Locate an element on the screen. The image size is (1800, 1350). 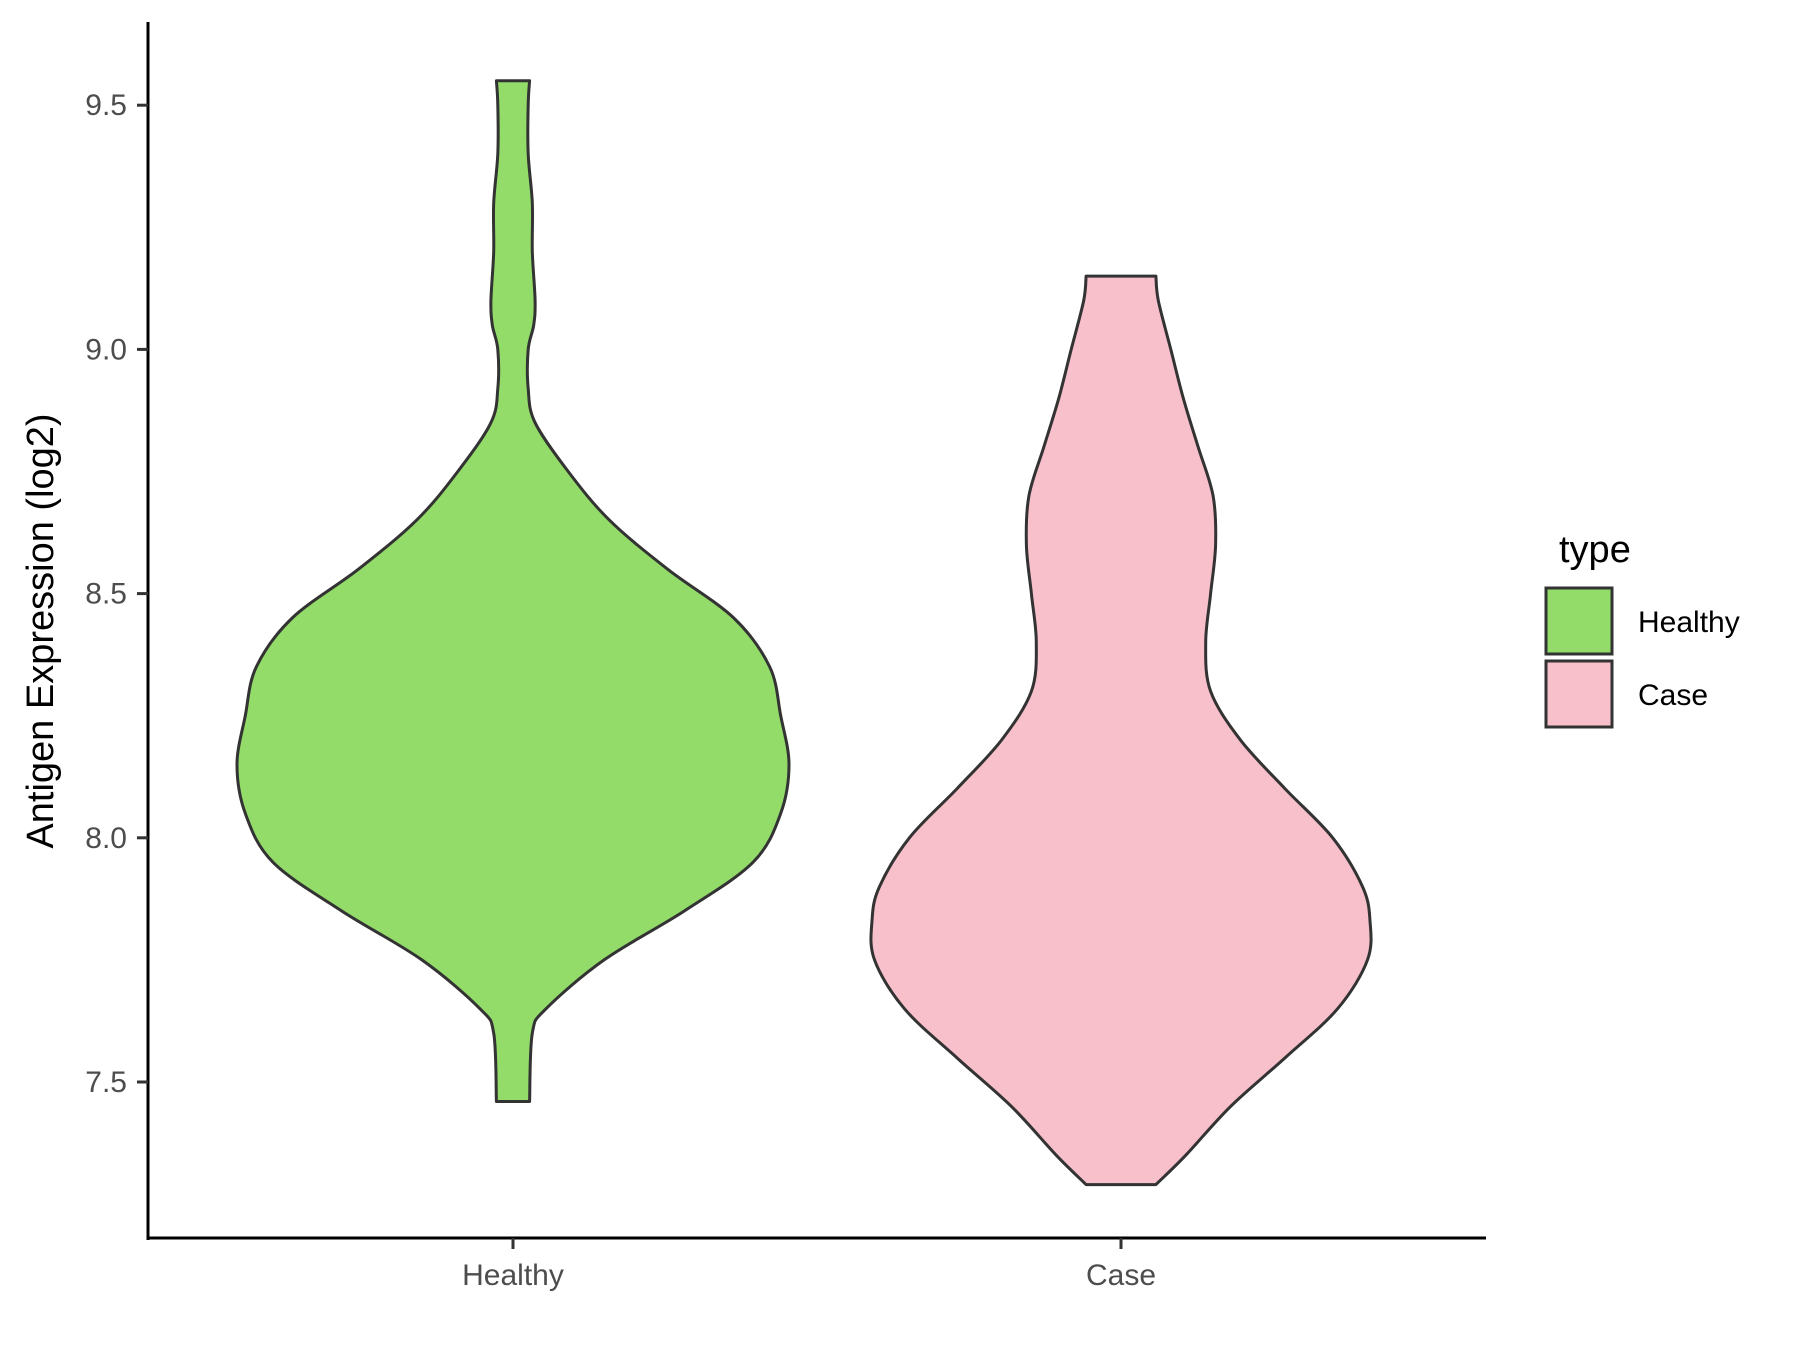
y-tick-label: 9.5 is located at coordinates (106, 105).